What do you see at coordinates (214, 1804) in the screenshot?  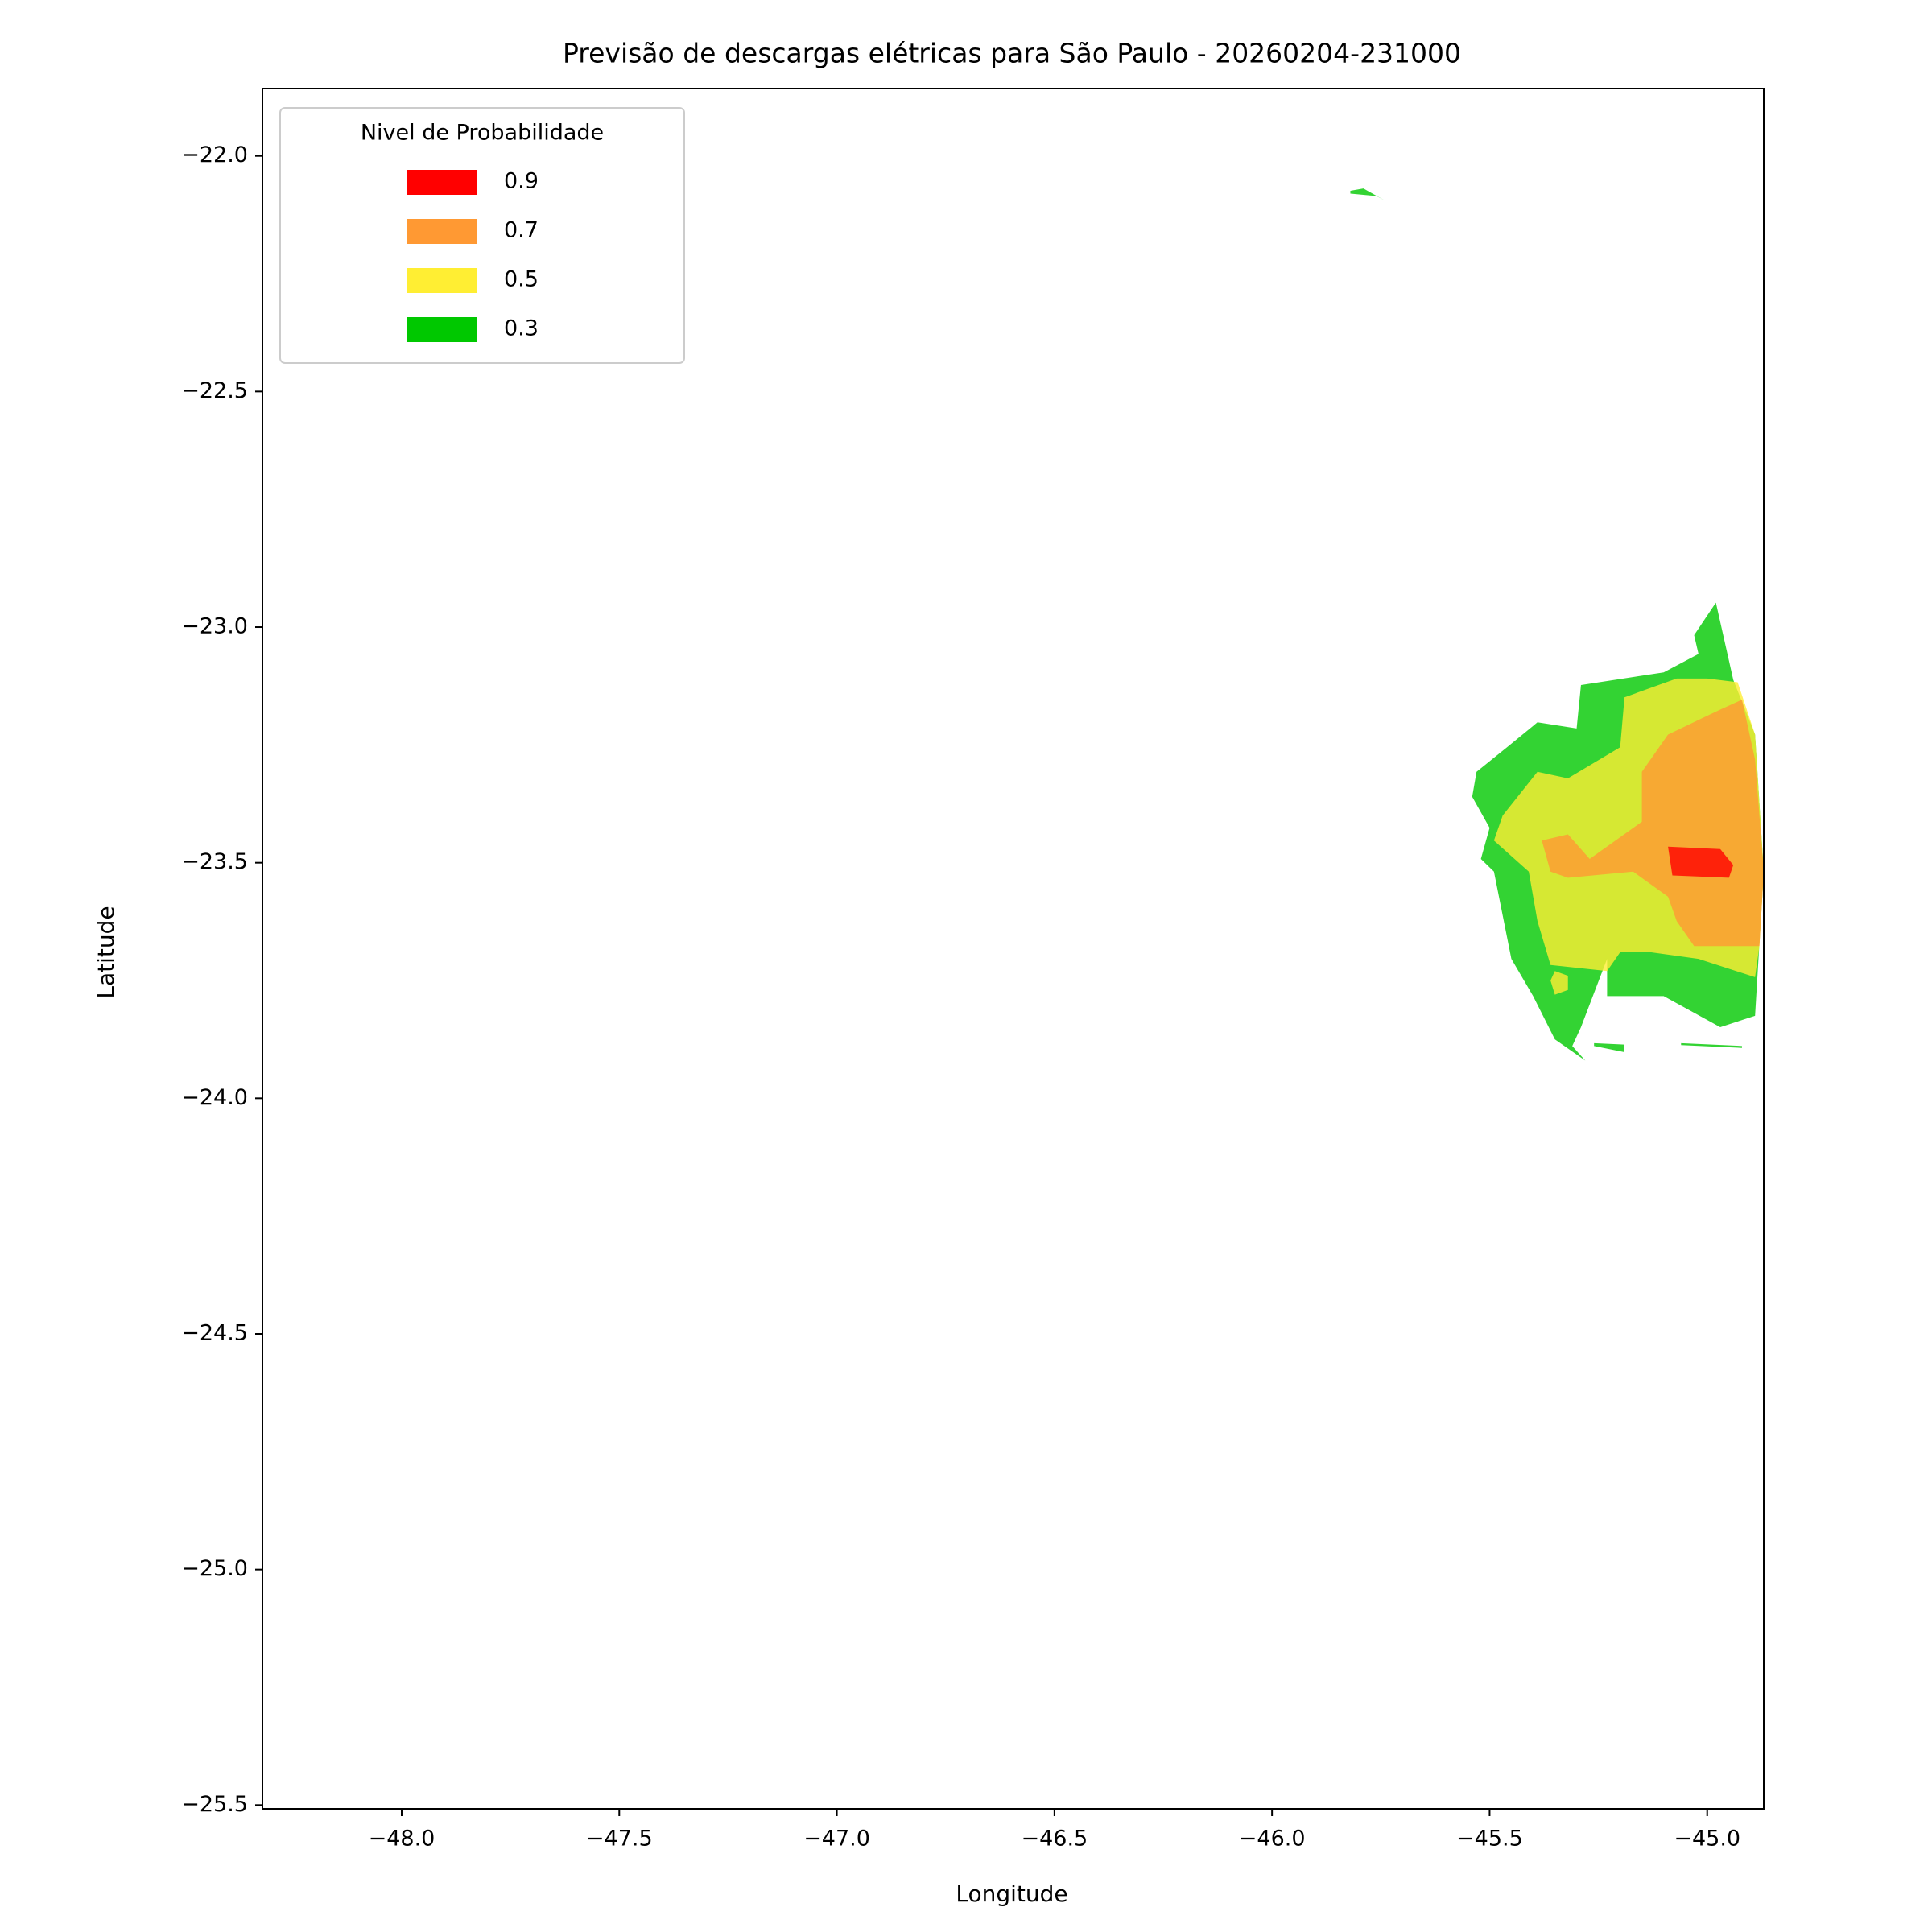 I see `y-tick-label: −25.5` at bounding box center [214, 1804].